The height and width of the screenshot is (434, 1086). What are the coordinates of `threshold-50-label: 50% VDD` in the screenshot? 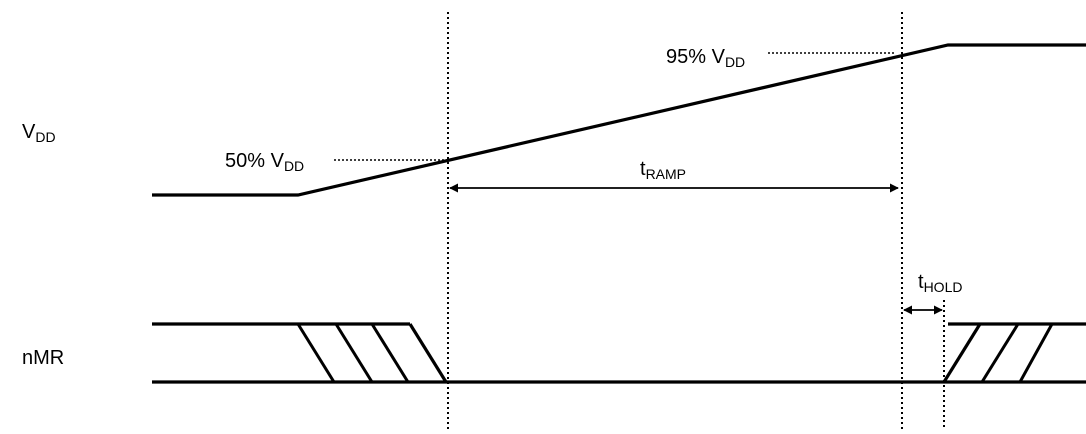 It's located at (264, 162).